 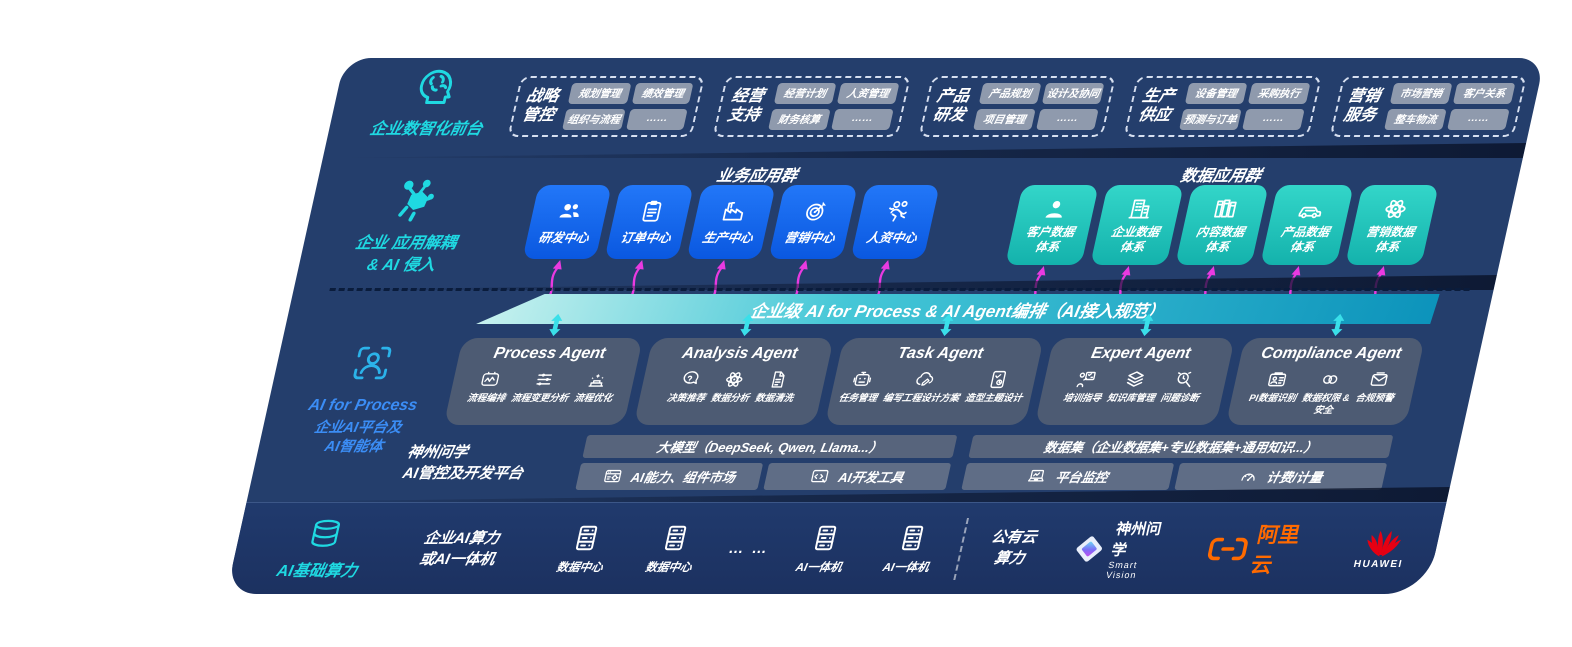 I want to click on agent-item: 知识库管理, so click(x=1133, y=387).